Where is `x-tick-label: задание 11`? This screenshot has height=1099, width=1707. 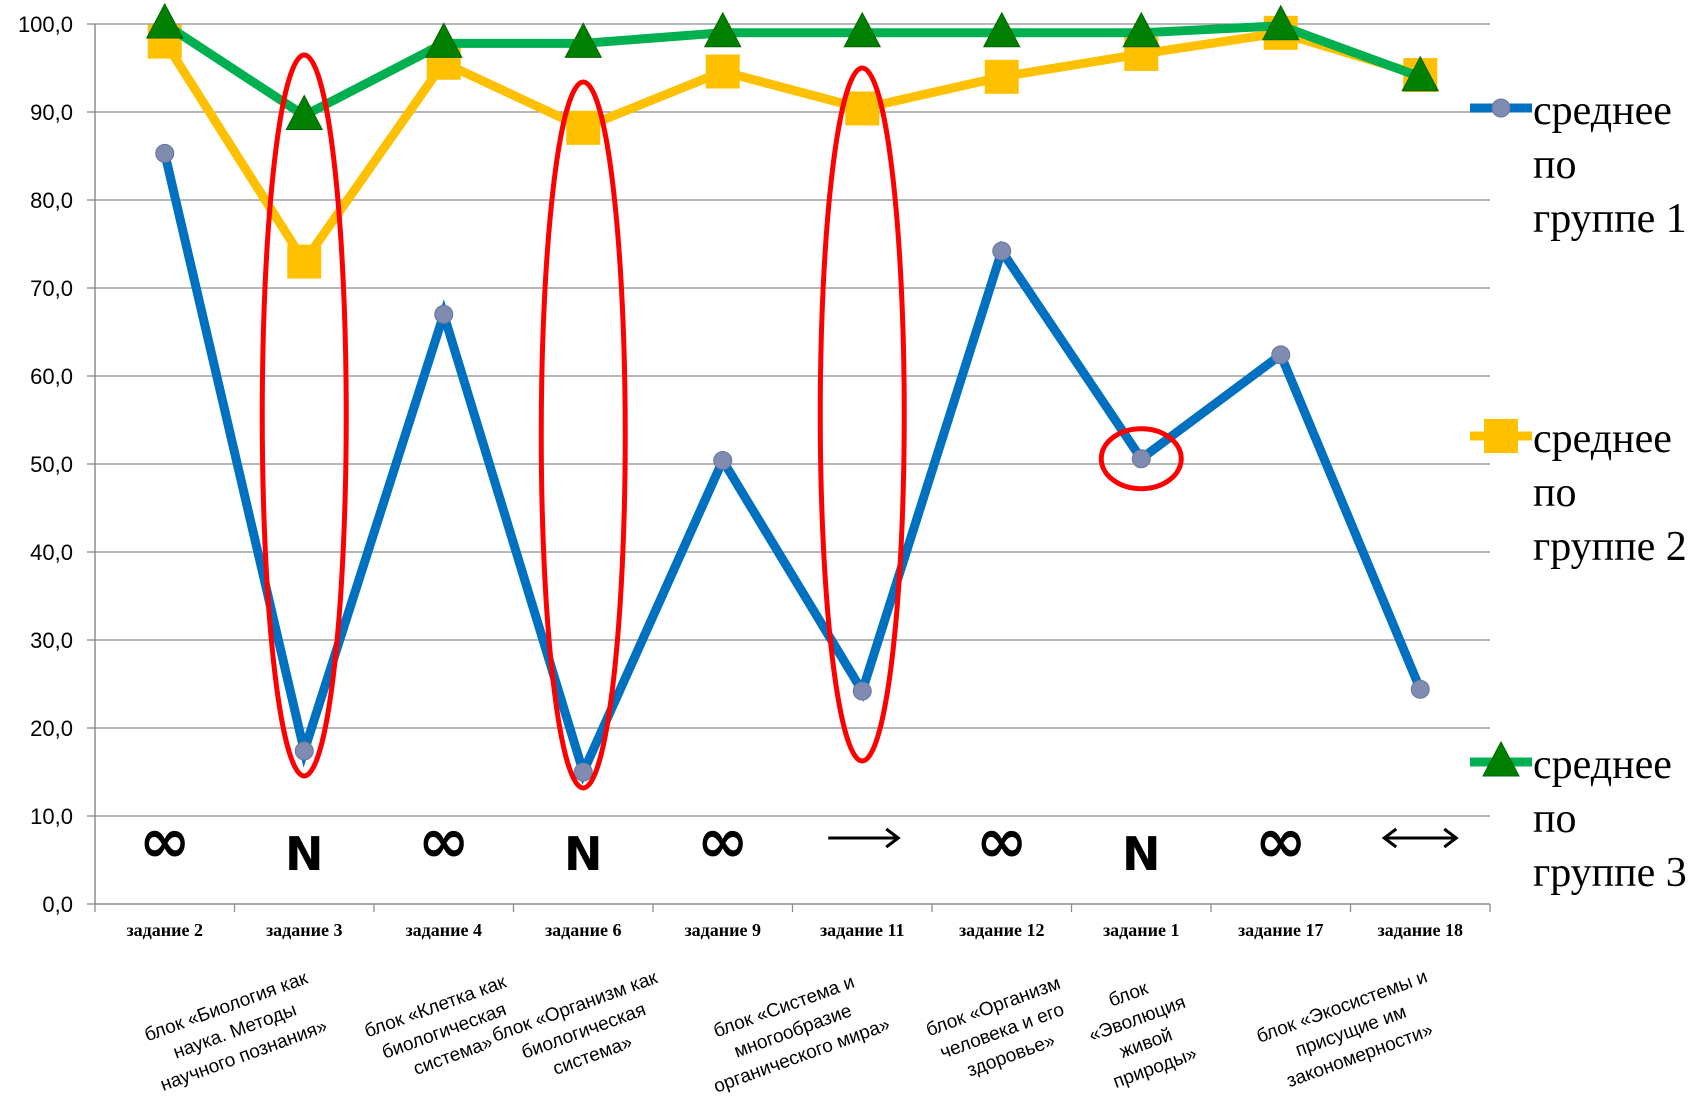 x-tick-label: задание 11 is located at coordinates (862, 930).